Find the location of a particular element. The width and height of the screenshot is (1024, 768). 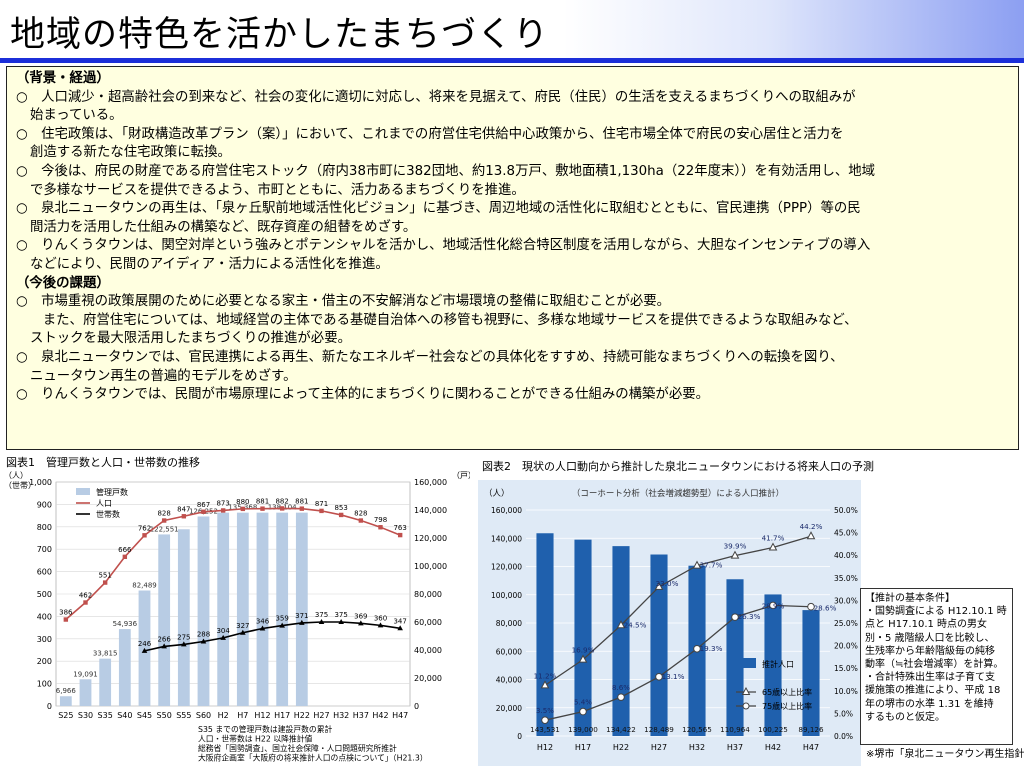

chart2-legend-label: 65歳以上比率 is located at coordinates (787, 692).